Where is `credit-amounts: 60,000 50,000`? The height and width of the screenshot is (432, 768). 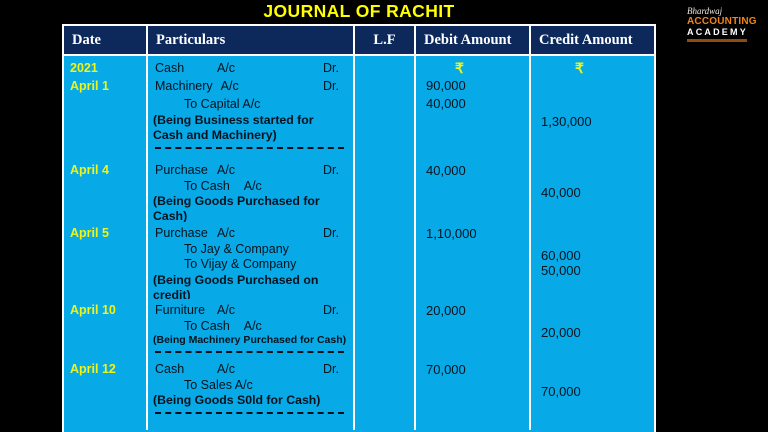
credit-amounts: 60,000 50,000 is located at coordinates (592, 263).